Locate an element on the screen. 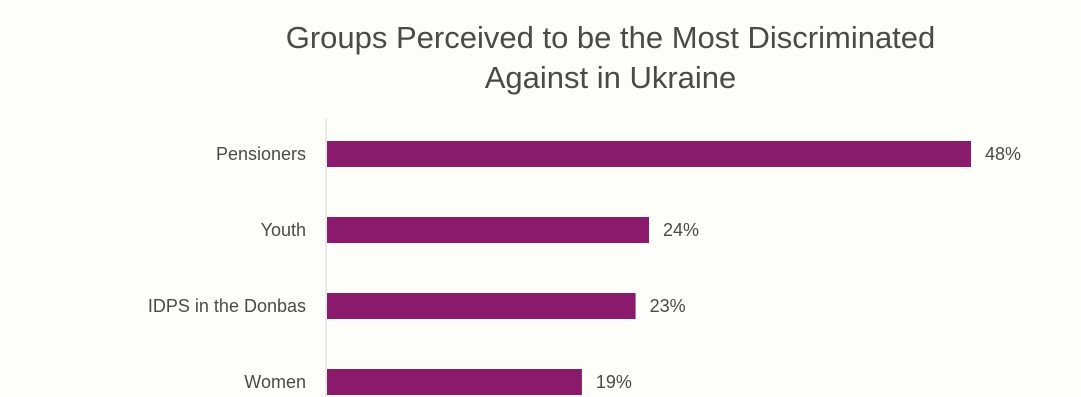  value-label: 23% is located at coordinates (668, 306).